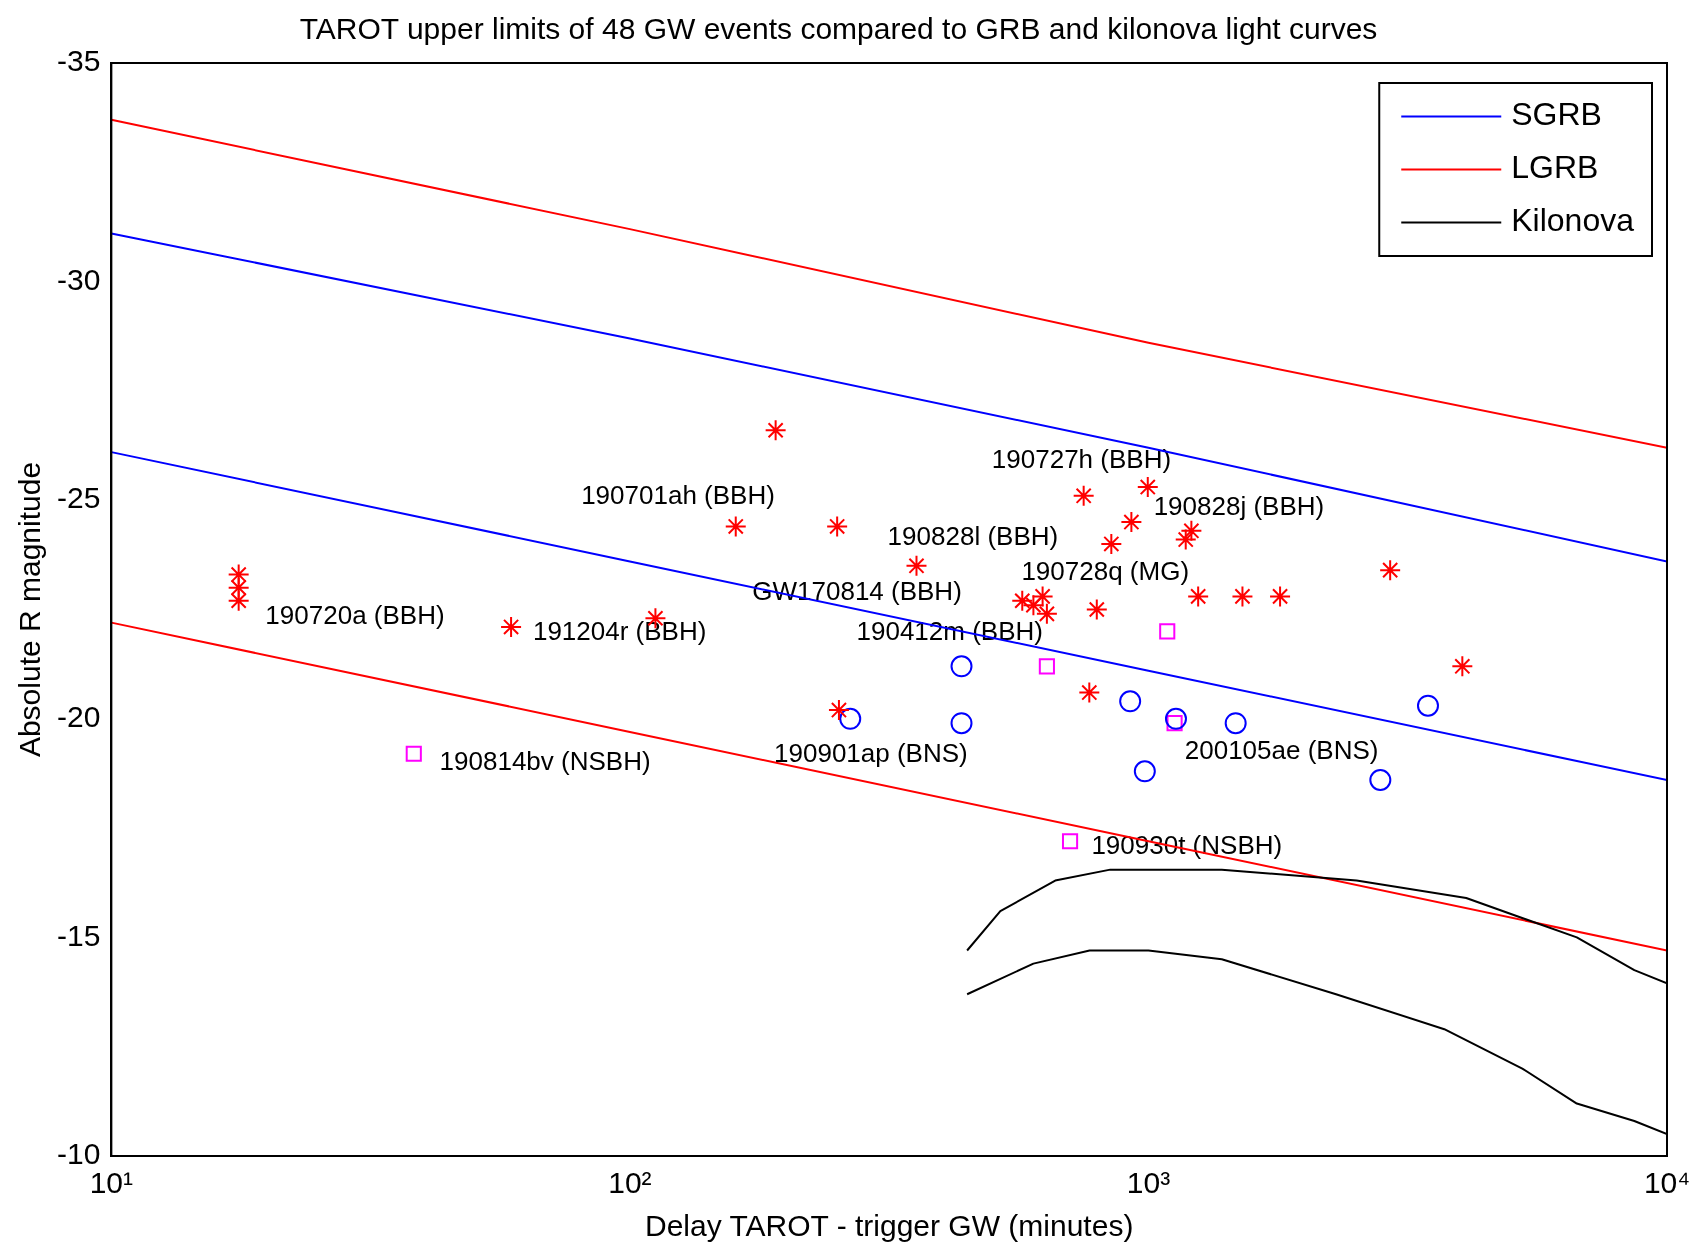  I want to click on annotation: 200105ae (BNS), so click(1281, 749).